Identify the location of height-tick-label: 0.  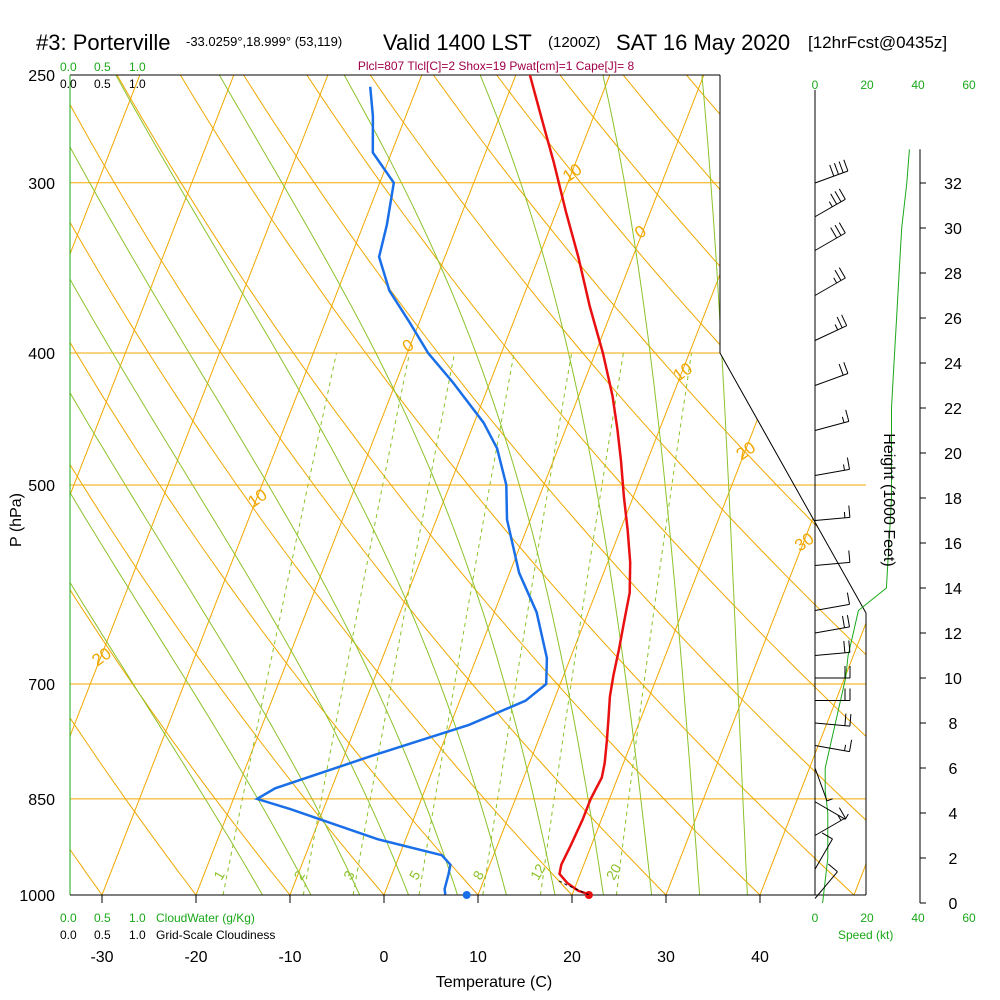
(953, 904).